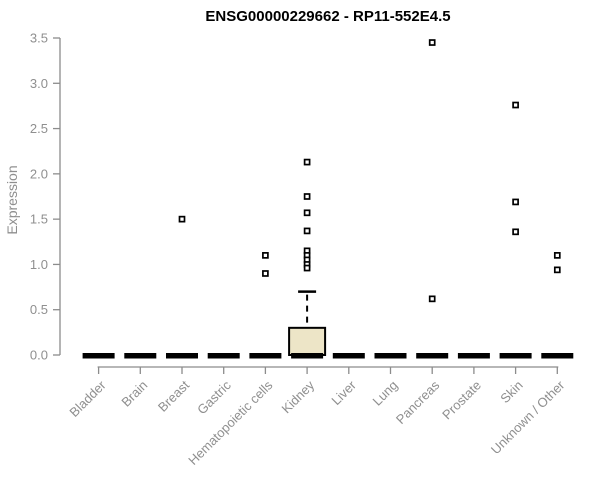  What do you see at coordinates (328, 324) in the screenshot?
I see `boxes-layer` at bounding box center [328, 324].